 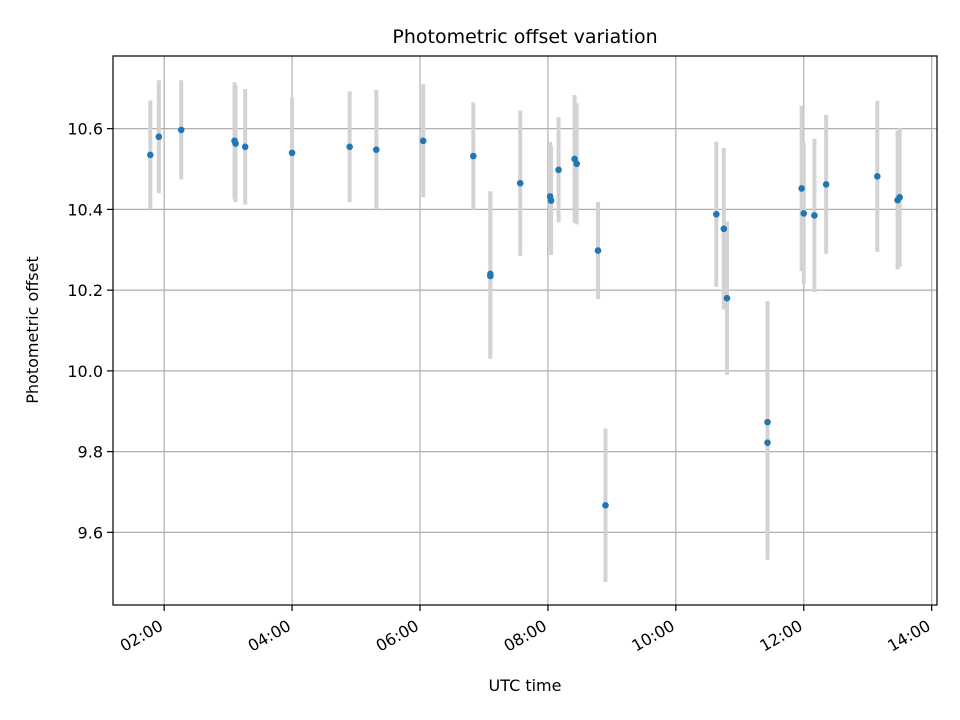 I want to click on y-tick-label: 10.4, so click(x=85, y=209).